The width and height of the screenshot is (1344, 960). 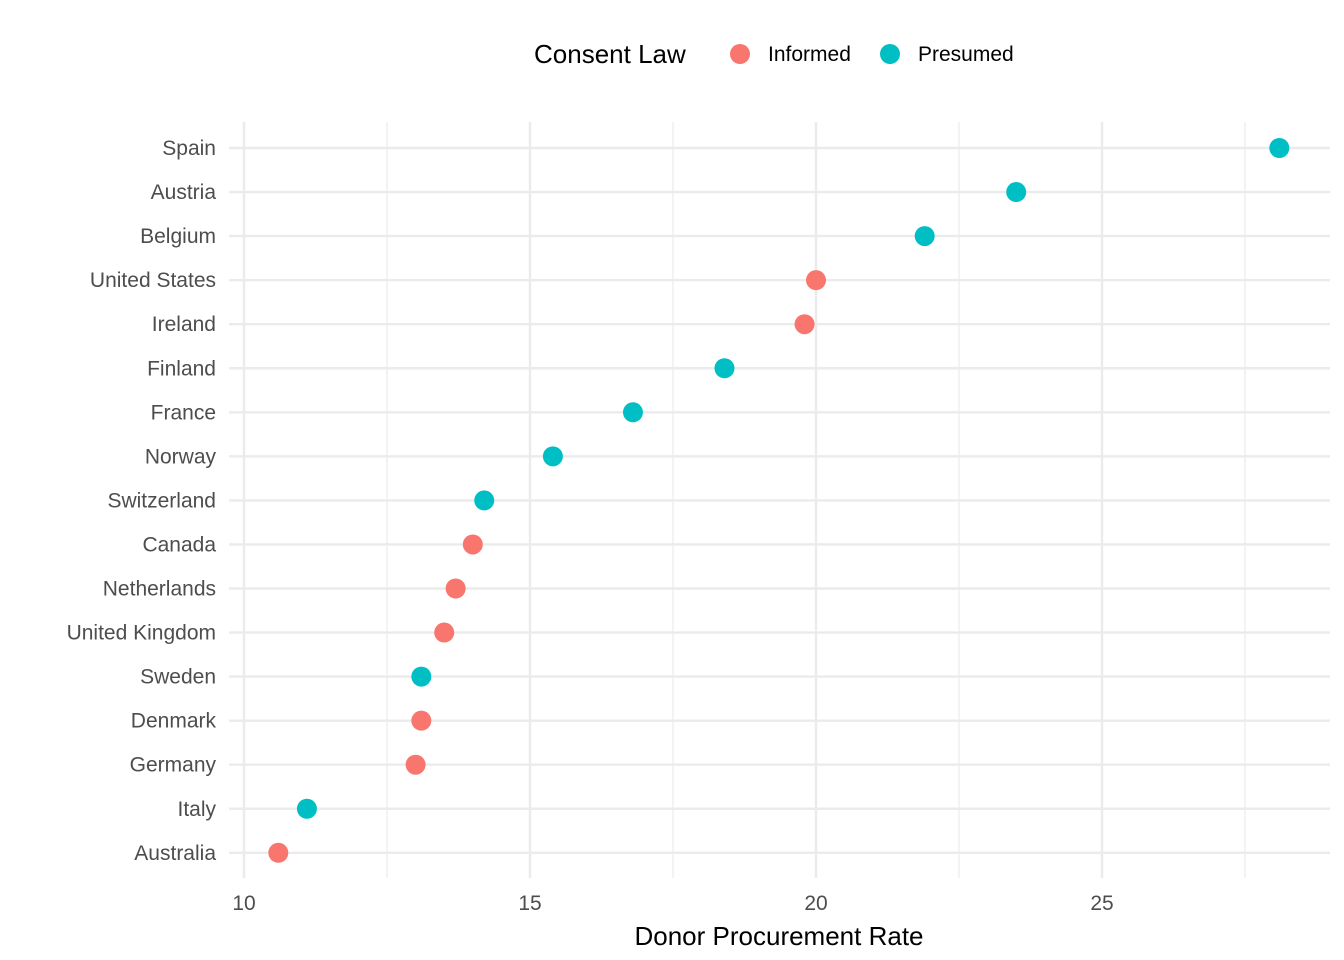 What do you see at coordinates (179, 544) in the screenshot?
I see `y-tick-label: Canada` at bounding box center [179, 544].